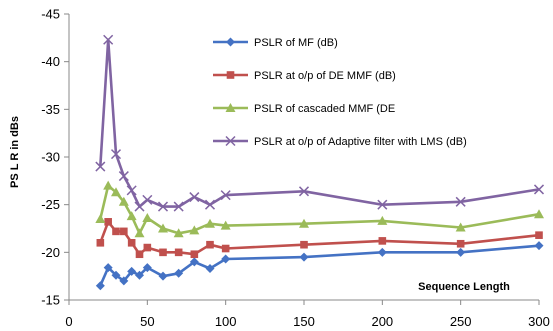 This screenshot has width=553, height=331. What do you see at coordinates (382, 321) in the screenshot?
I see `x-tick-label: 200` at bounding box center [382, 321].